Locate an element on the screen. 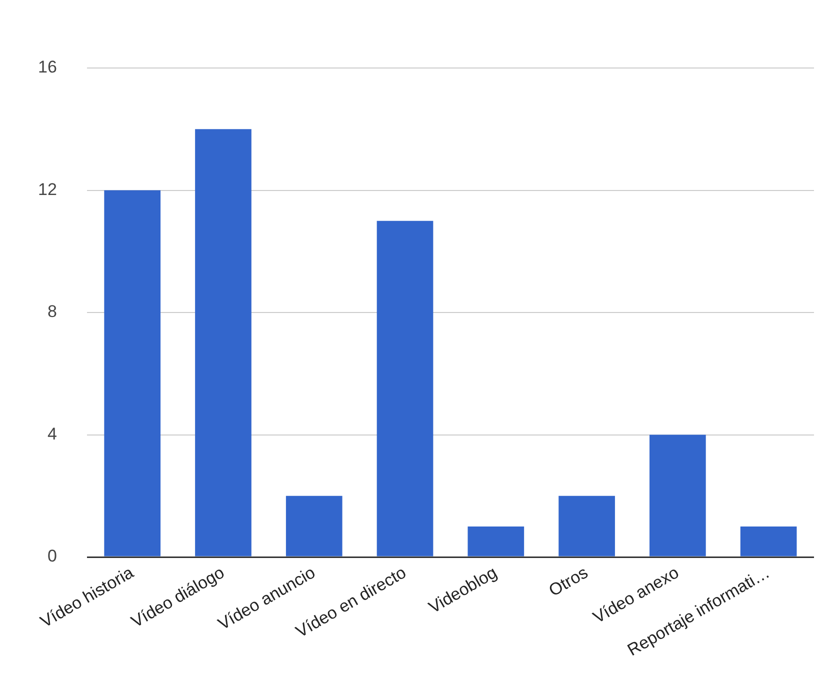 The height and width of the screenshot is (675, 832). y-tick-label: 0 is located at coordinates (52, 556).